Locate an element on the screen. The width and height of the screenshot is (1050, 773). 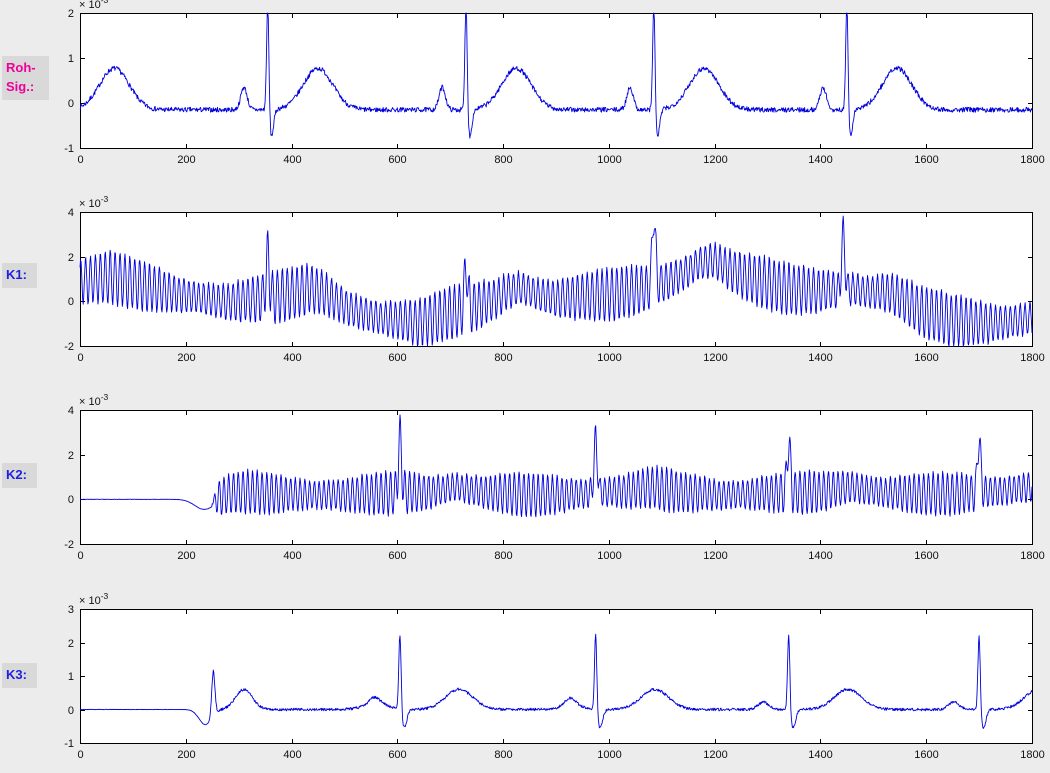
label-roh-sig: Roh- Sig.: is located at coordinates (25, 78).